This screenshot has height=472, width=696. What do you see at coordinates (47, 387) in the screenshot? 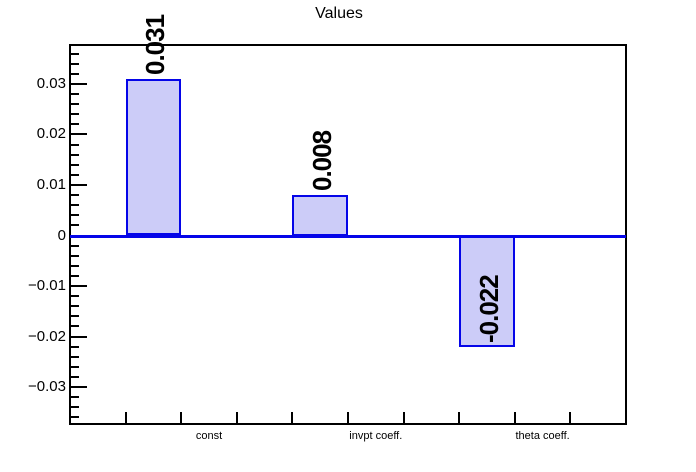
I see `y-axis-tick-label: −0.03` at bounding box center [47, 387].